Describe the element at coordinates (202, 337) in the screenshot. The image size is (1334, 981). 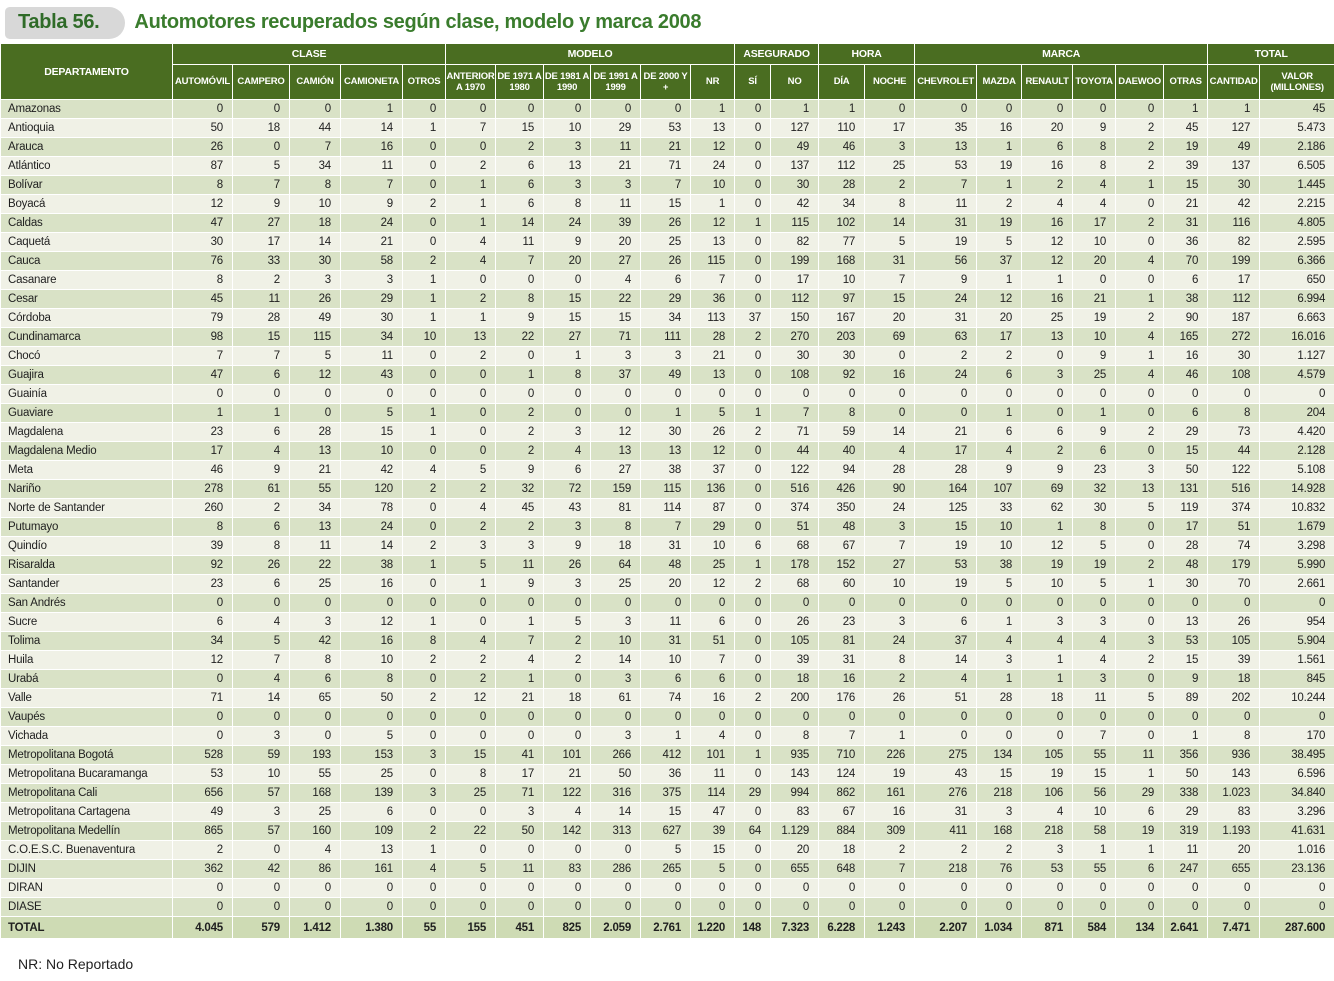
I see `value-cell: 98` at that location.